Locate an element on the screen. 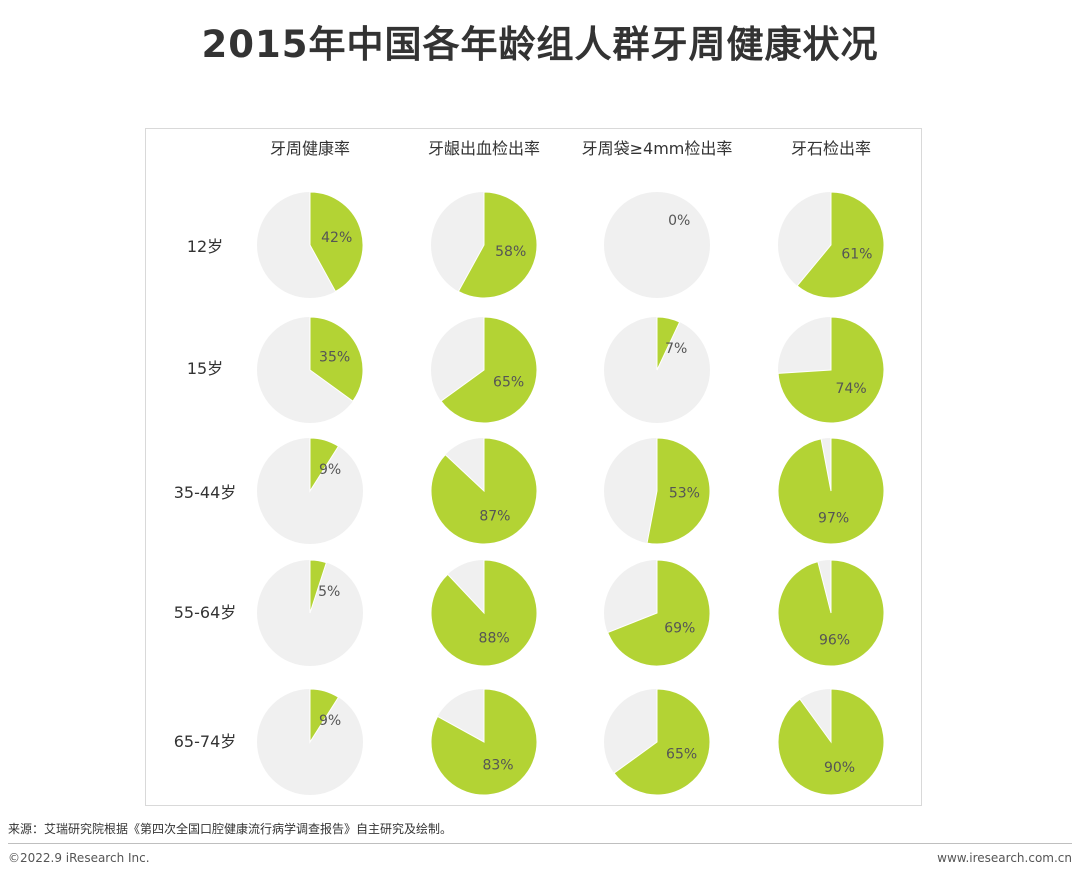  website: www.iresearch.com.cn is located at coordinates (1004, 858).